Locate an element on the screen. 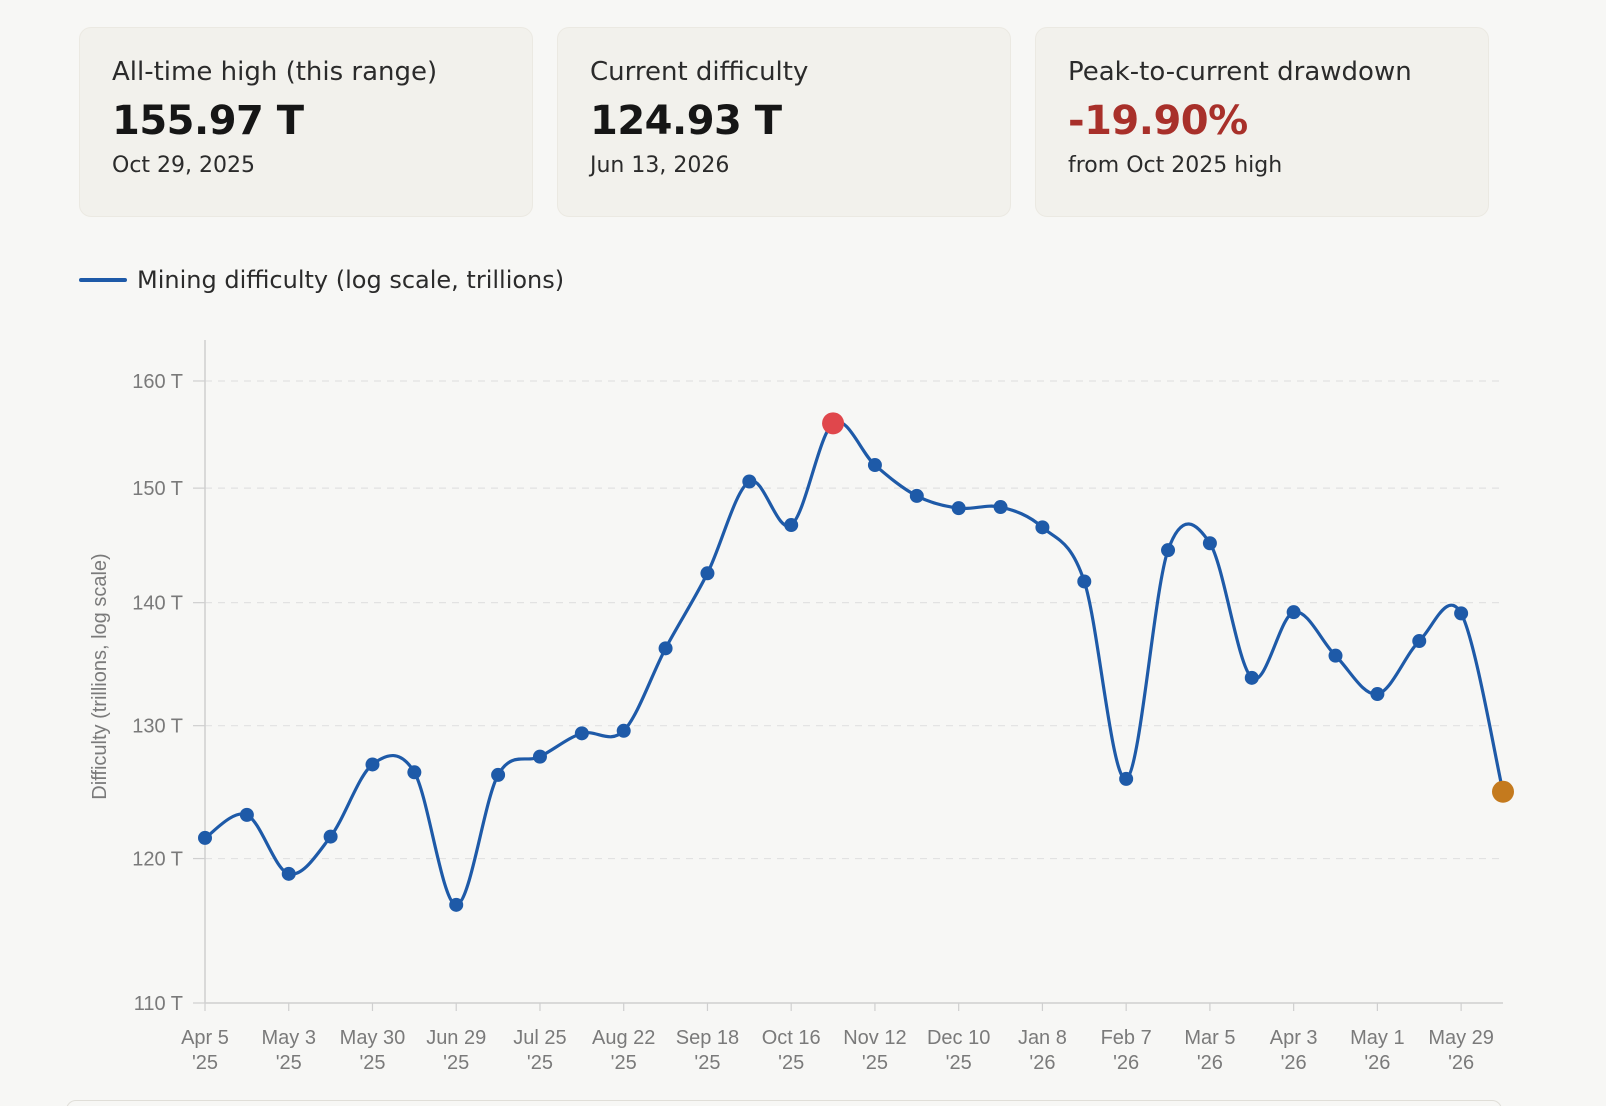 The height and width of the screenshot is (1106, 1606). y-tick-label: 120 T is located at coordinates (157, 860).